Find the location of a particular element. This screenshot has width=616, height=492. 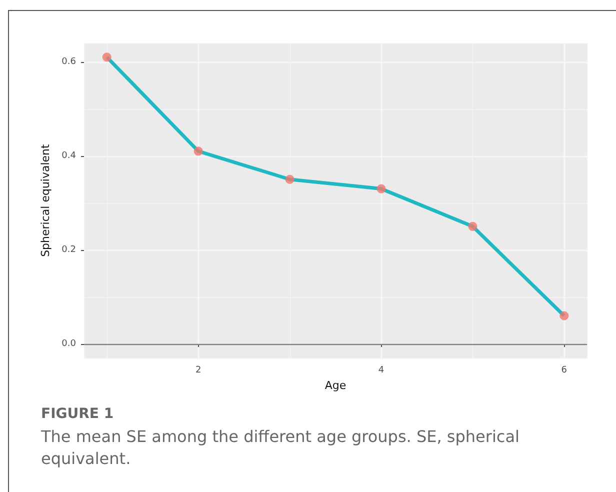

y-tick-label: 0.6 is located at coordinates (69, 61).